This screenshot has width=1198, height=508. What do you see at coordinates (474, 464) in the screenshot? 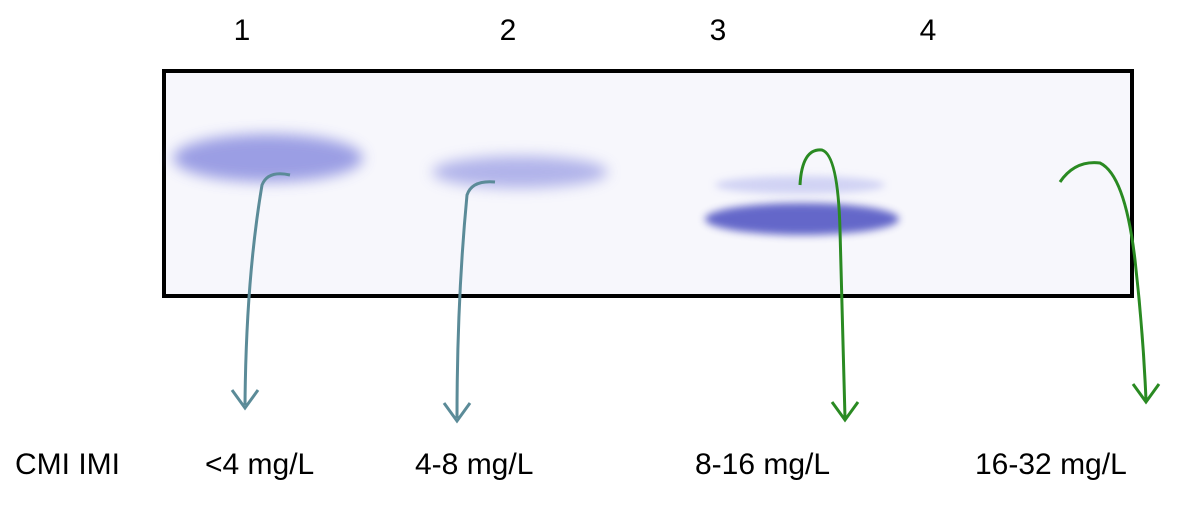
I see `mic-label: 4-8 mg/L` at bounding box center [474, 464].